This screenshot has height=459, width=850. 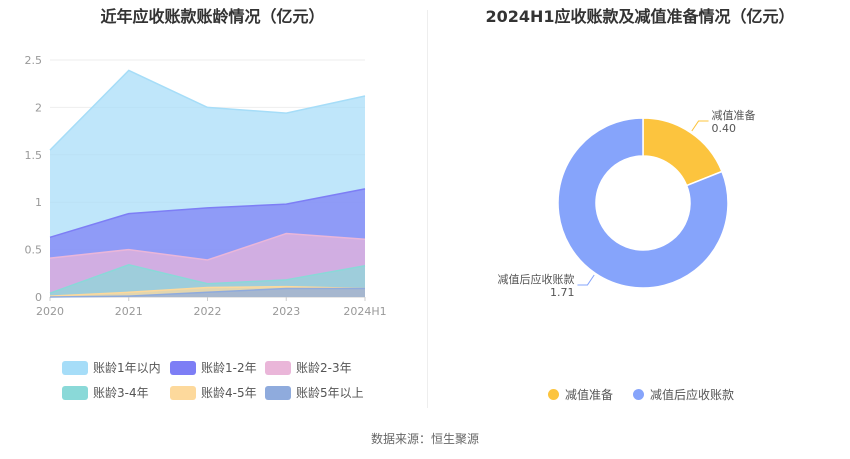 I want to click on legend-label: 账龄3-4年, so click(x=121, y=393).